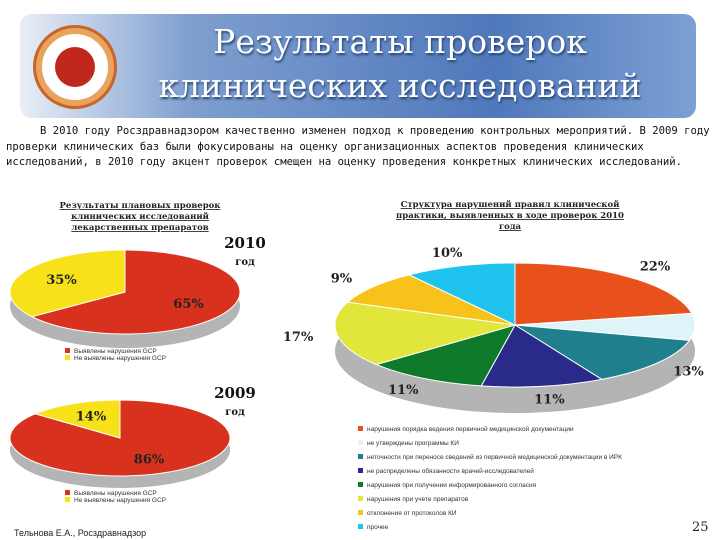 Image resolution: width=720 pixels, height=540 pixels. What do you see at coordinates (700, 527) in the screenshot?
I see `page-number: 25` at bounding box center [700, 527].